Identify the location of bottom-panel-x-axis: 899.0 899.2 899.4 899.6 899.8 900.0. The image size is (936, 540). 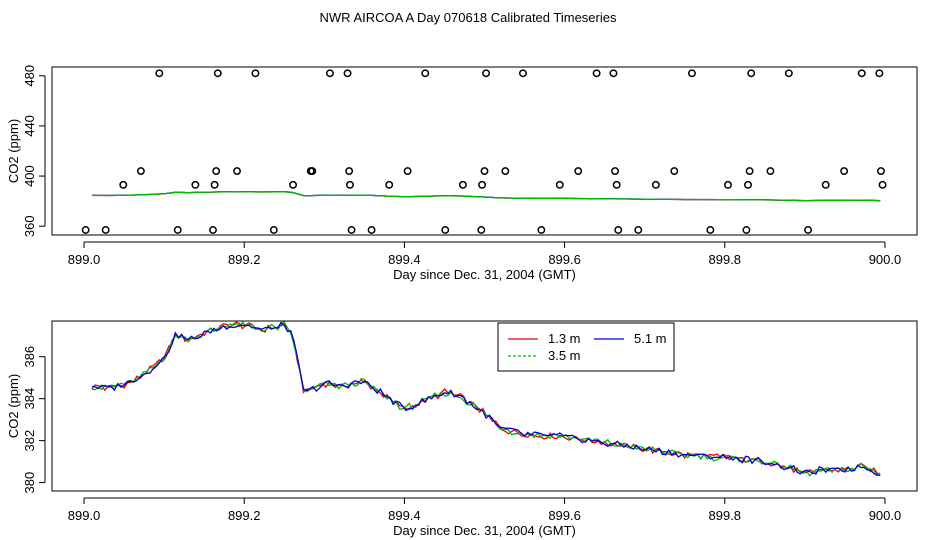
(485, 510).